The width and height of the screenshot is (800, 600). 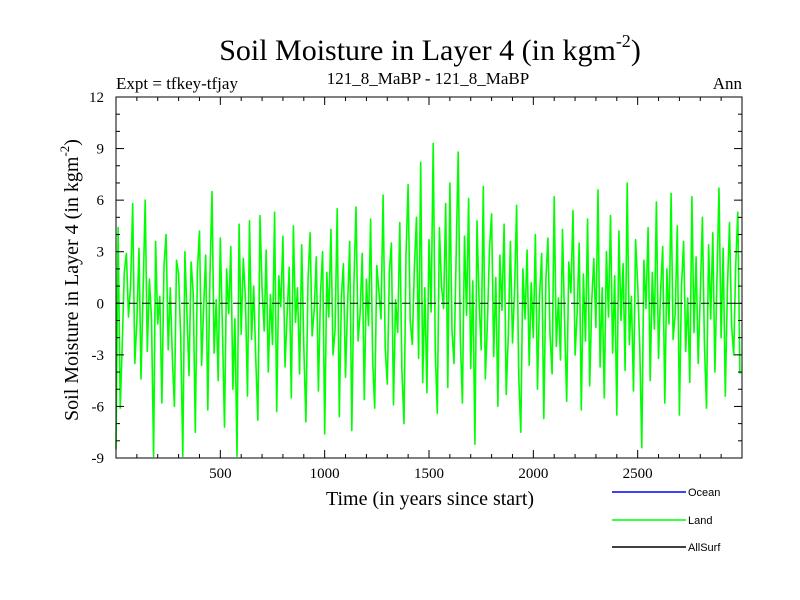 What do you see at coordinates (428, 78) in the screenshot?
I see `run-label: 121_8_MaBP - 121_8_MaBP` at bounding box center [428, 78].